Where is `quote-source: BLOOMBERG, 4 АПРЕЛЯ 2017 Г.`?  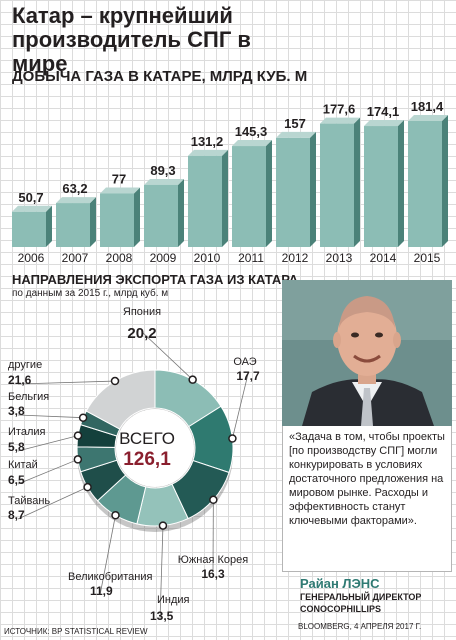 quote-source: BLOOMBERG, 4 АПРЕЛЯ 2017 Г. is located at coordinates (360, 626).